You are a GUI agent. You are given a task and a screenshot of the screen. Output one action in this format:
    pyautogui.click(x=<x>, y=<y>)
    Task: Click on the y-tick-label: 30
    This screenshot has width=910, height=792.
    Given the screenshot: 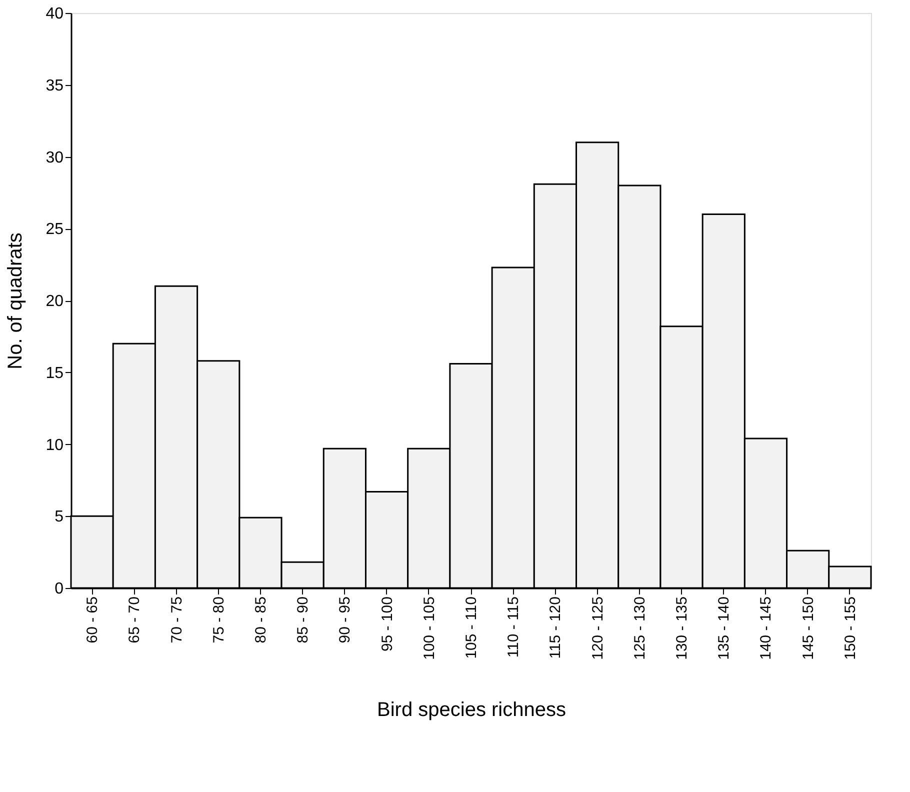 What is the action you would take?
    pyautogui.click(x=55, y=157)
    